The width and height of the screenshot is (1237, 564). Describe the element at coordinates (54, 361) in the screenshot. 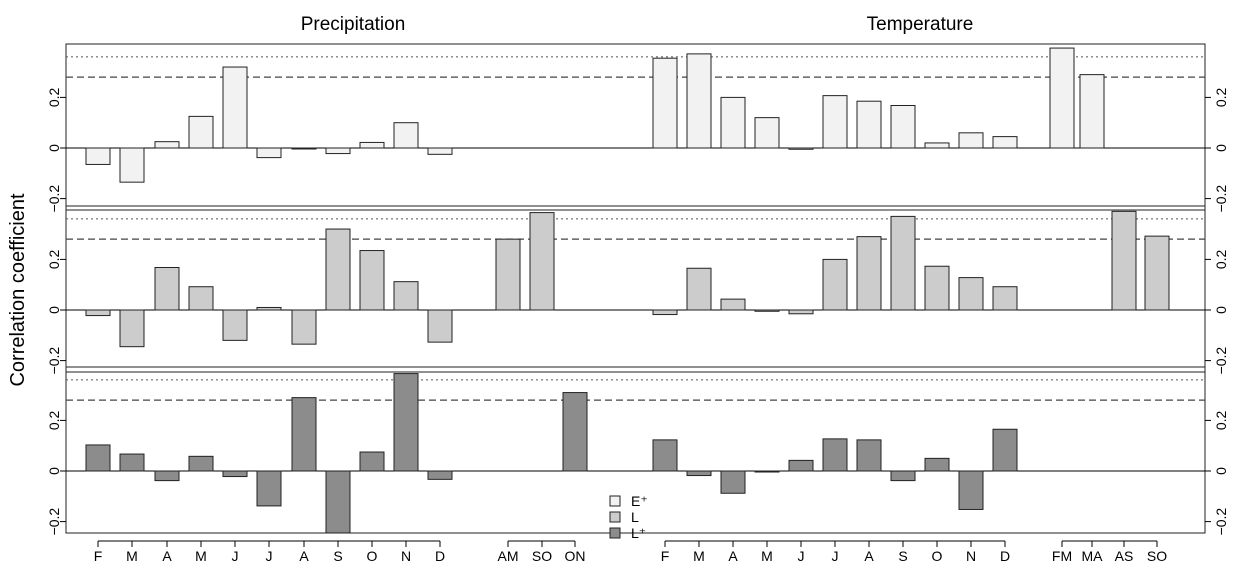

I see `y-tick-label-left: −0.2` at that location.